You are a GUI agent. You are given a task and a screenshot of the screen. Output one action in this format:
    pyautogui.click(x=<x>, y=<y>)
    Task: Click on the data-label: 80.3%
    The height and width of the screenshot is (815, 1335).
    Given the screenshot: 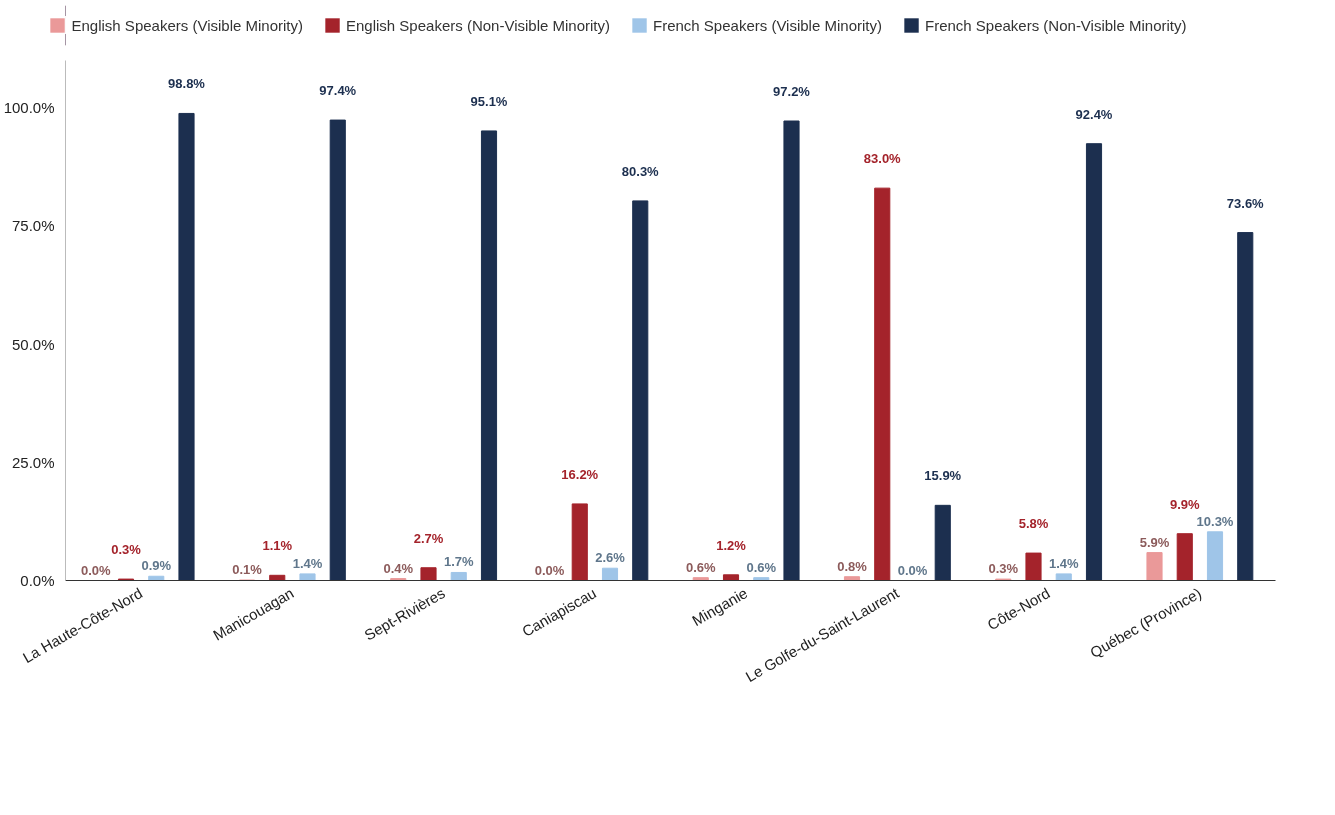 What is the action you would take?
    pyautogui.click(x=640, y=171)
    